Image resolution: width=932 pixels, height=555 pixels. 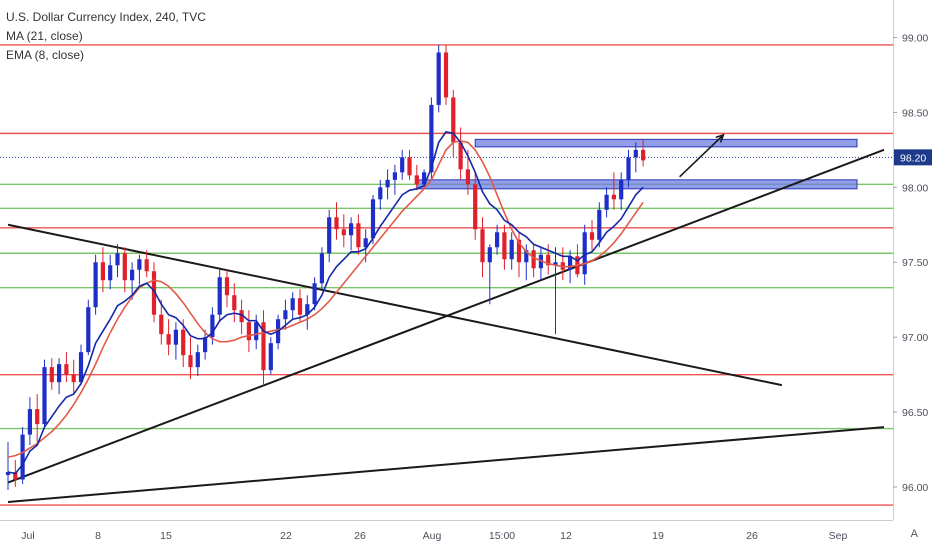 What do you see at coordinates (915, 488) in the screenshot?
I see `y-tick-label: 96.00` at bounding box center [915, 488].